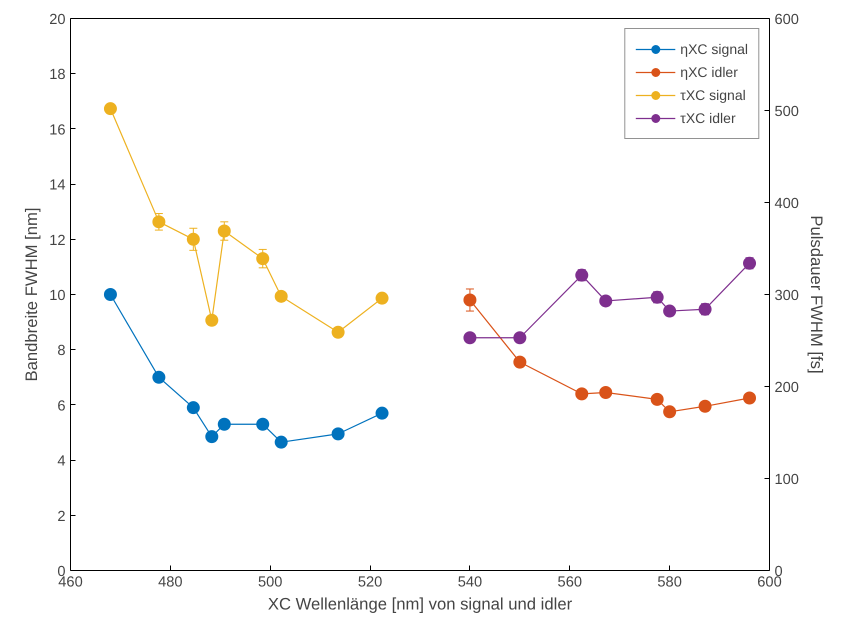 The image size is (849, 630). I want to click on y2-tick-label: 500, so click(786, 112).